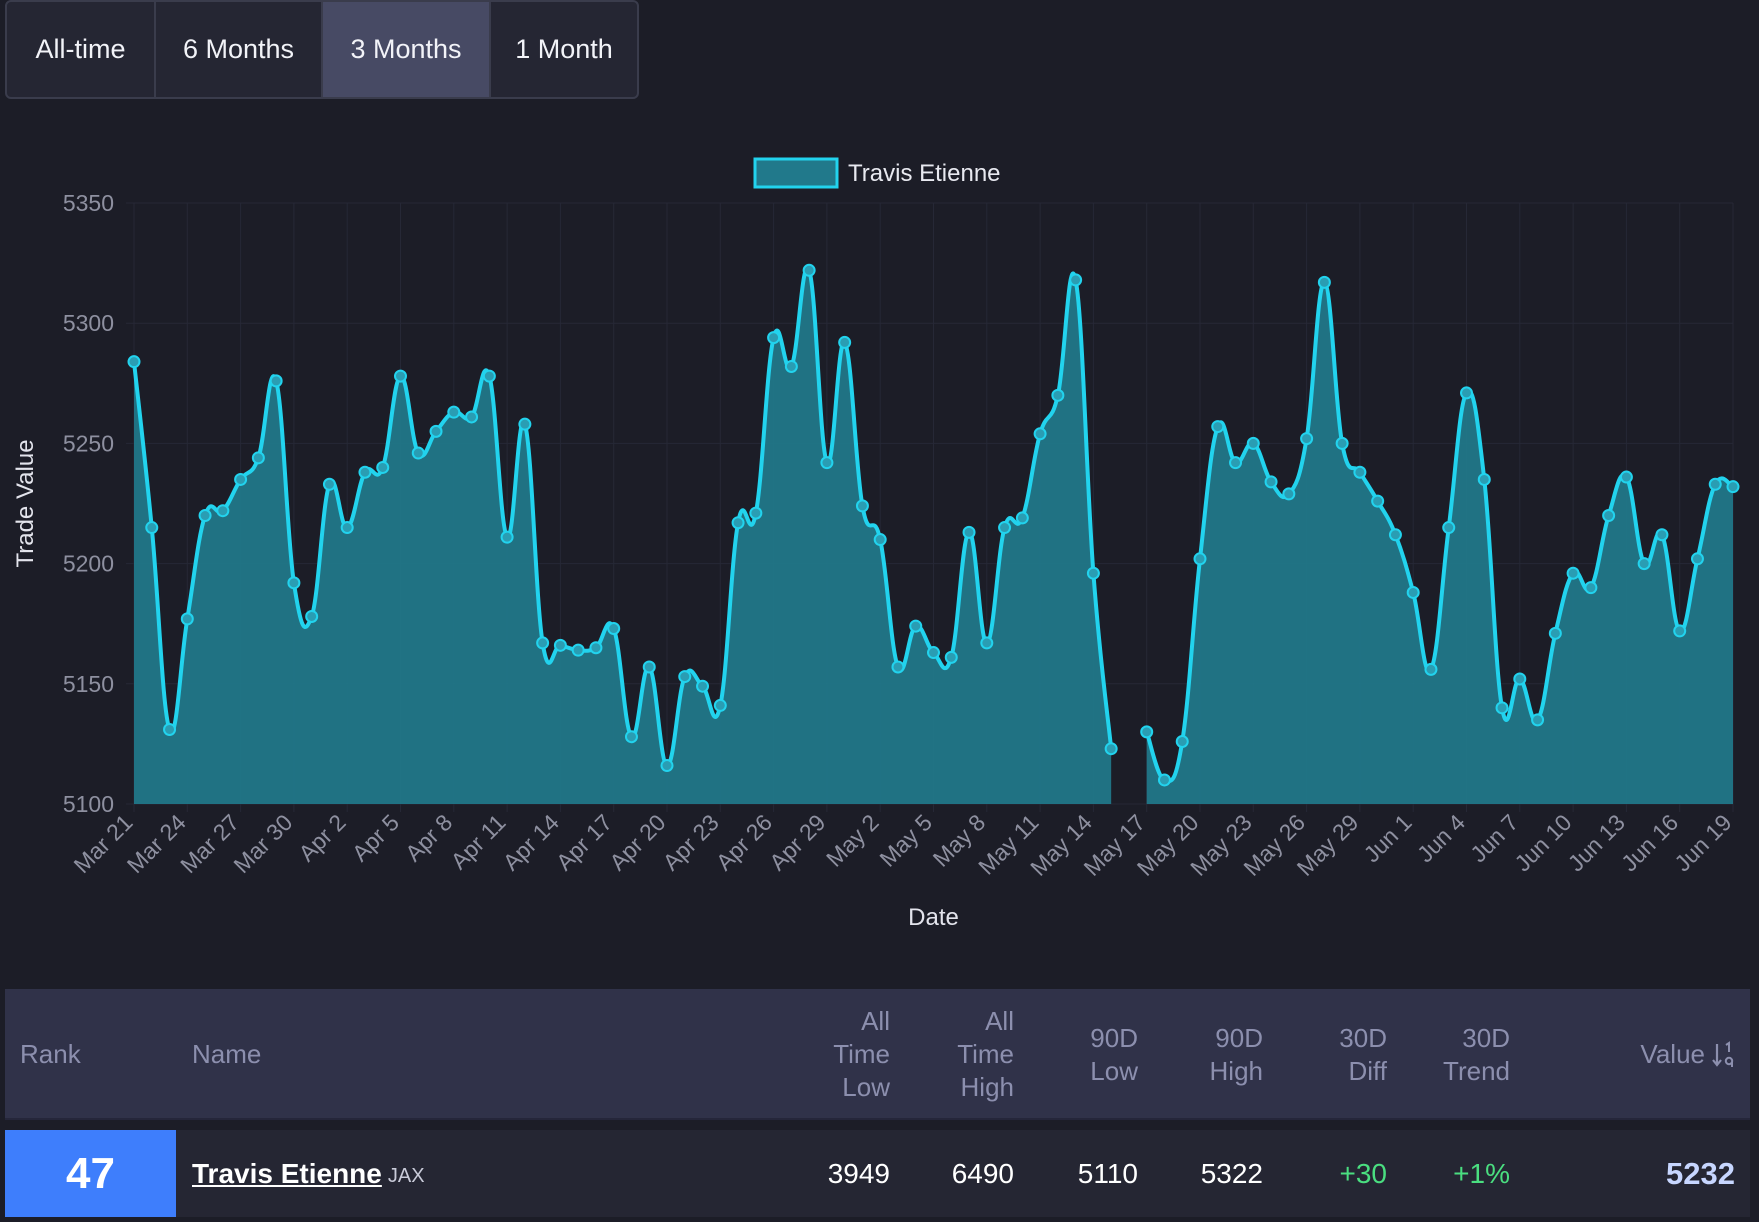 The height and width of the screenshot is (1222, 1759). I want to click on x-tick-label: Mar 27, so click(209, 843).